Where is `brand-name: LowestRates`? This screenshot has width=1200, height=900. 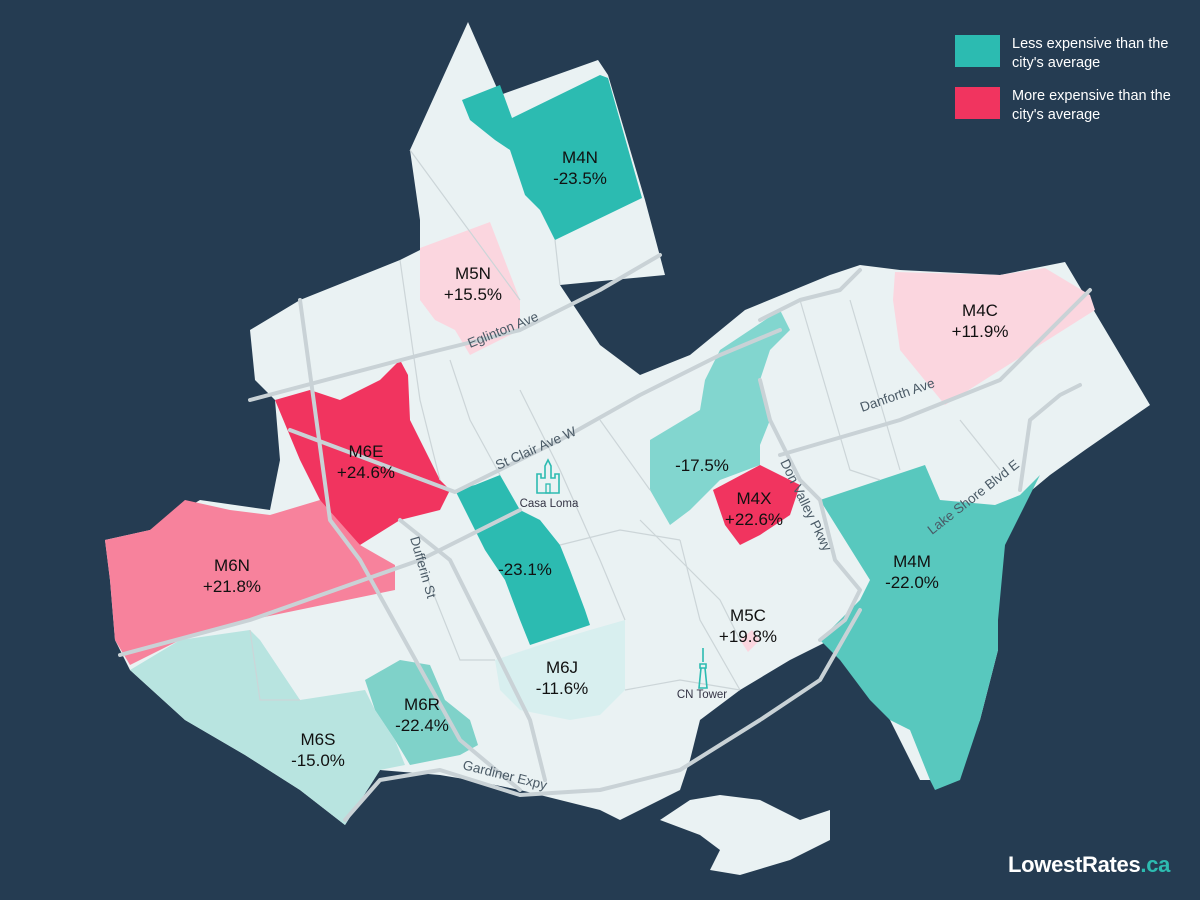 brand-name: LowestRates is located at coordinates (1074, 864).